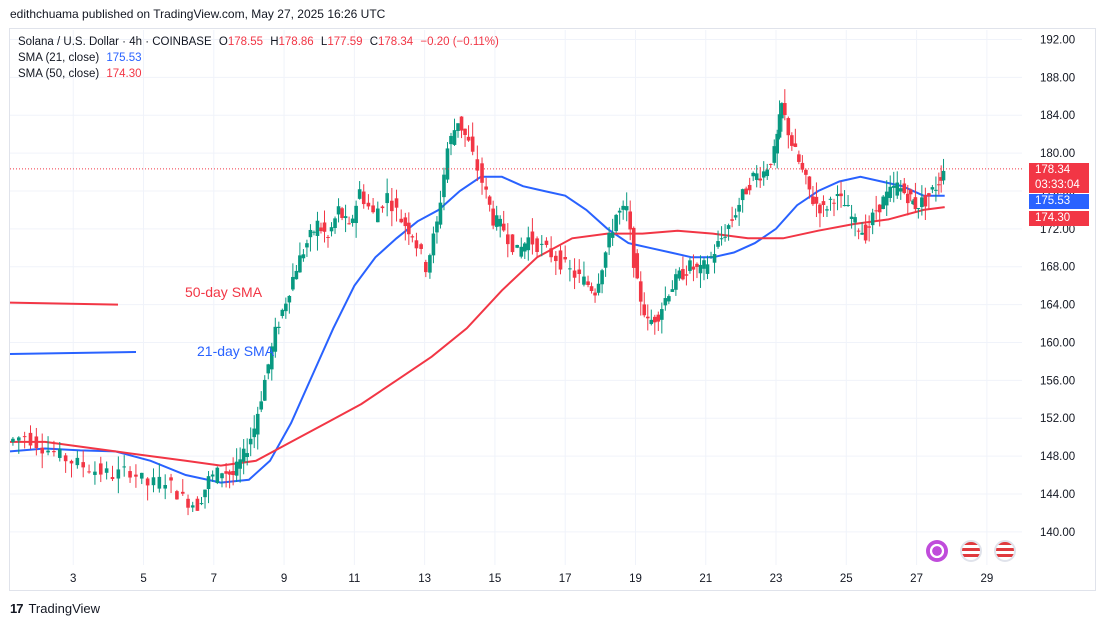 The width and height of the screenshot is (1104, 627). Describe the element at coordinates (565, 579) in the screenshot. I see `x-tick-label: 17` at that location.